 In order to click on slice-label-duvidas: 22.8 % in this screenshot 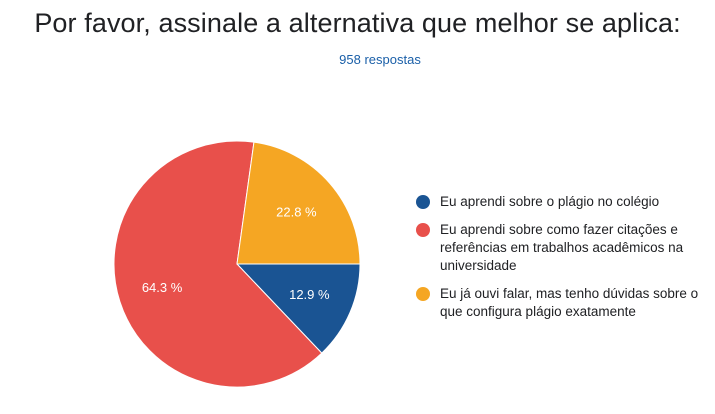, I will do `click(296, 211)`.